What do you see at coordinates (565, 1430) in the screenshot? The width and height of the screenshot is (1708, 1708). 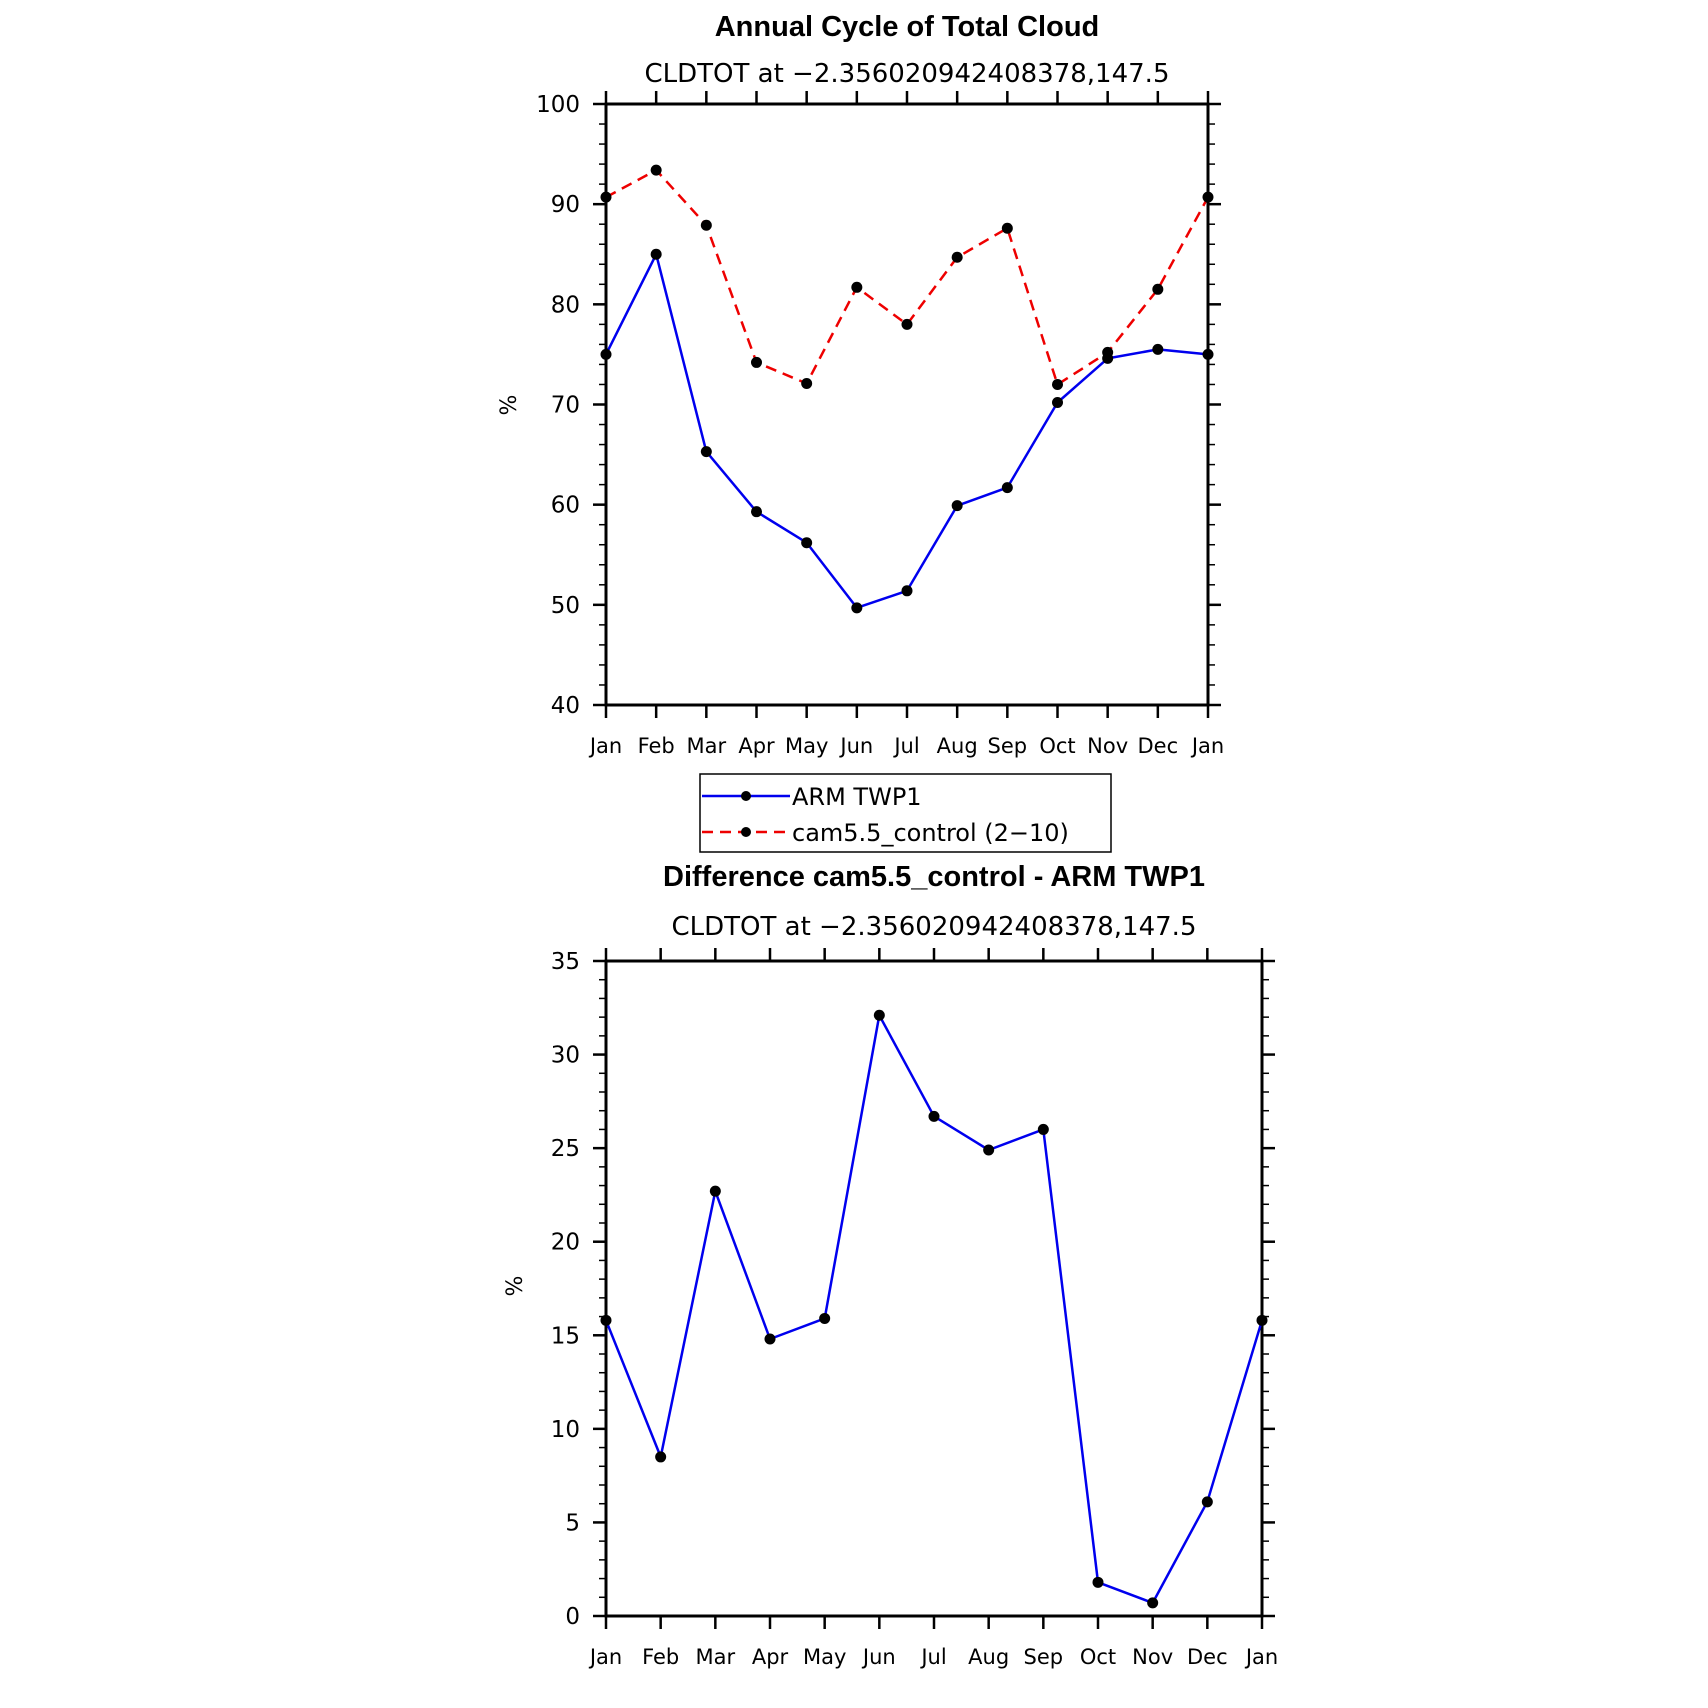 I see `y-tick-label: 10` at bounding box center [565, 1430].